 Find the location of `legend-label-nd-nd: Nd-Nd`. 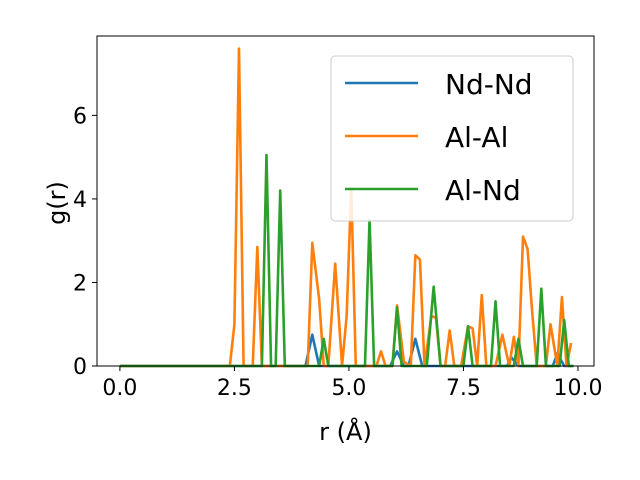

legend-label-nd-nd: Nd-Nd is located at coordinates (489, 84).